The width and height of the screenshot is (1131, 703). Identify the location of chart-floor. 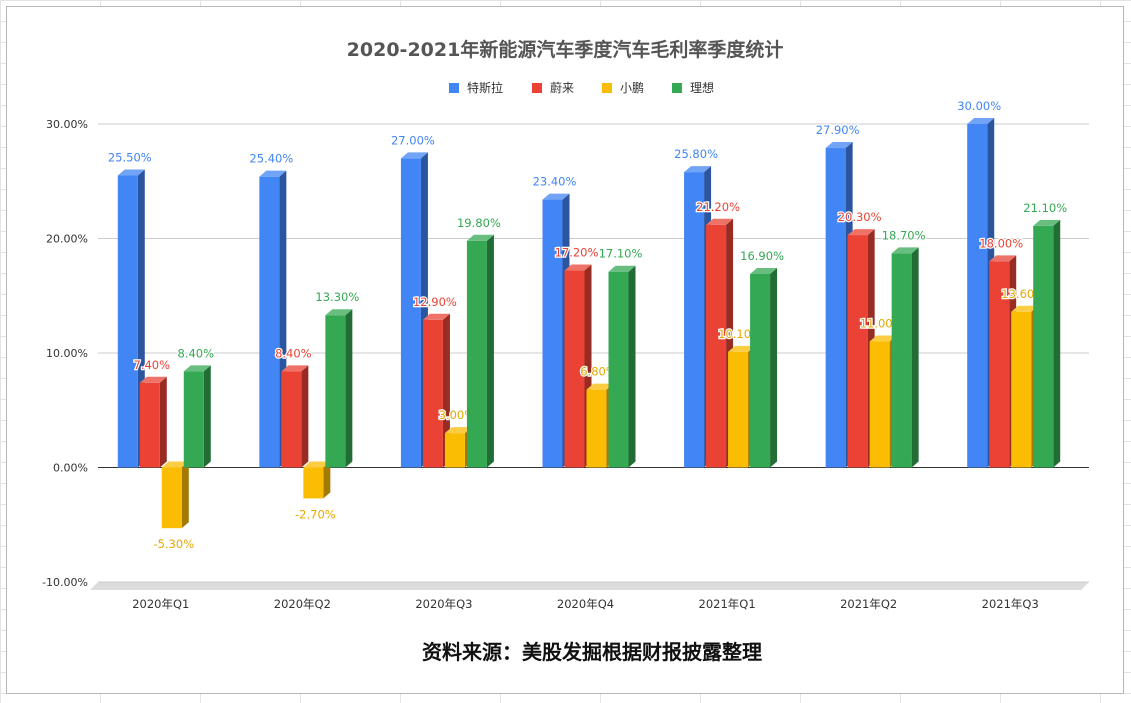
(589, 586).